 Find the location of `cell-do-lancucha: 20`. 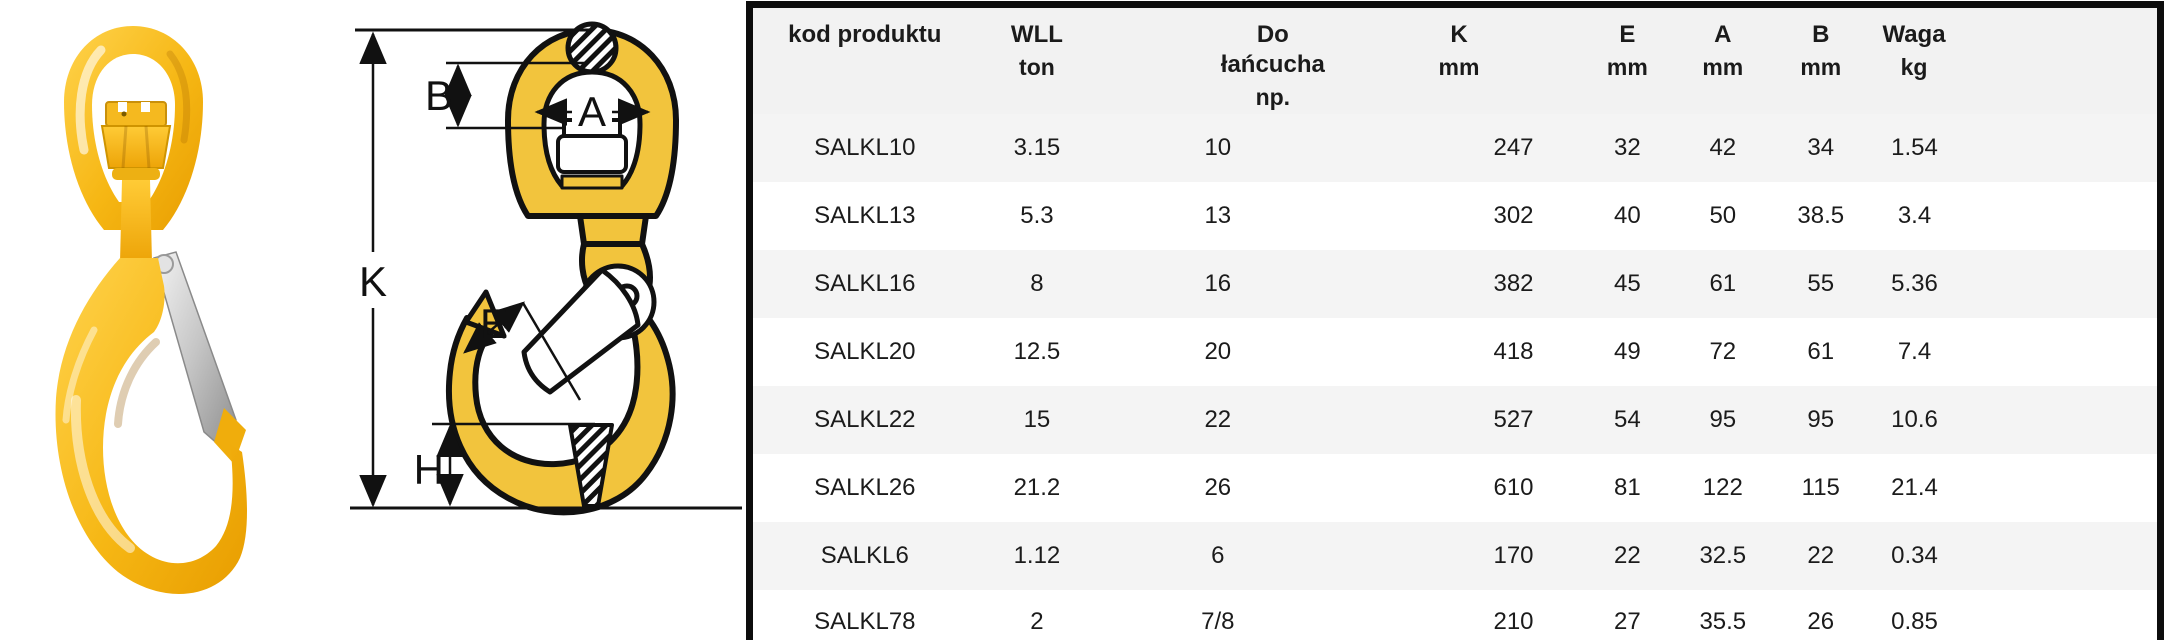

cell-do-lancucha: 20 is located at coordinates (1218, 351).